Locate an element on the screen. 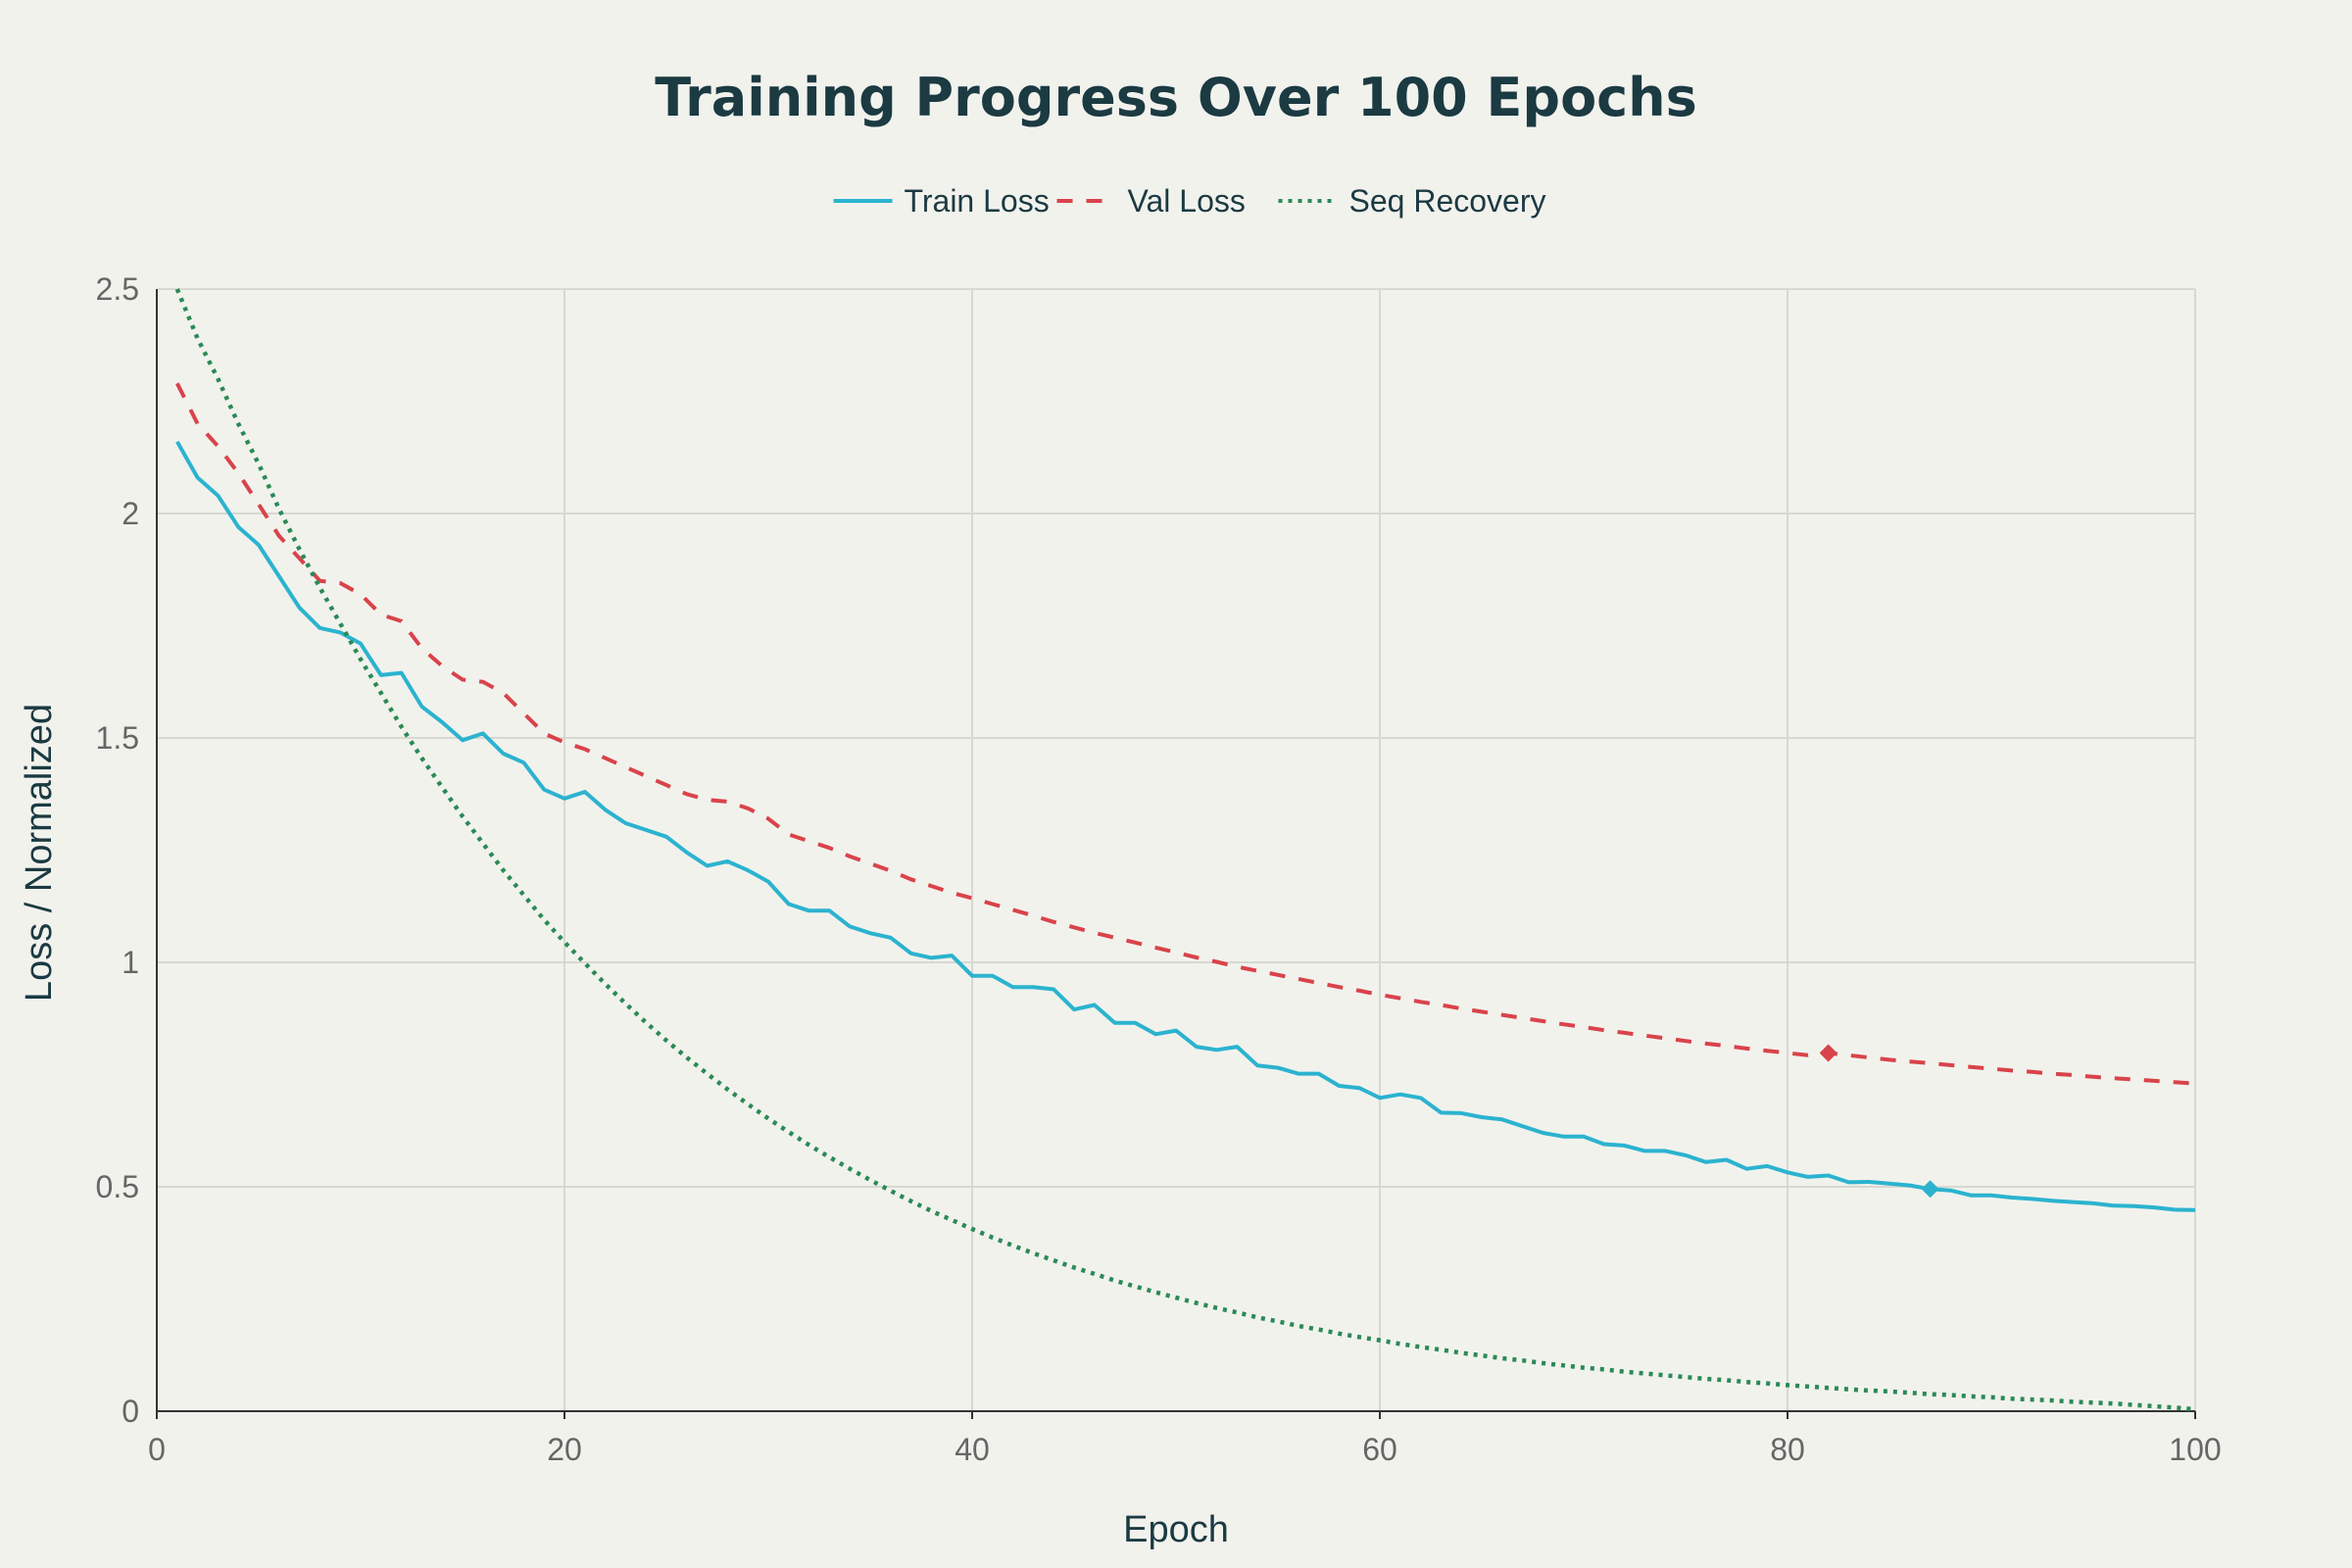  legend-item-val-loss: Val Loss is located at coordinates (1151, 201).